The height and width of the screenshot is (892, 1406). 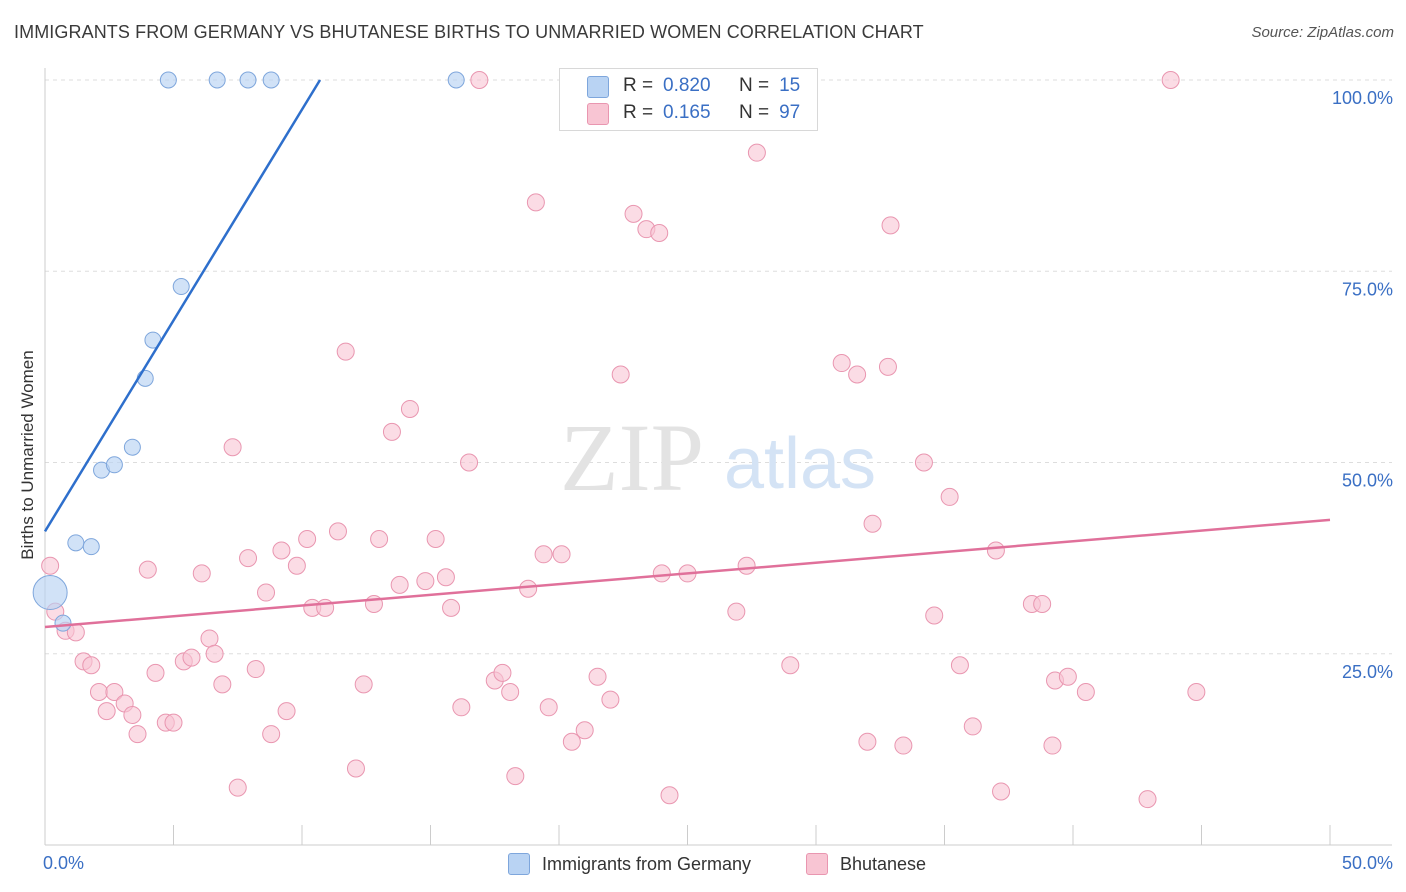 I want to click on watermark-zip: ZIP, so click(x=632, y=457).